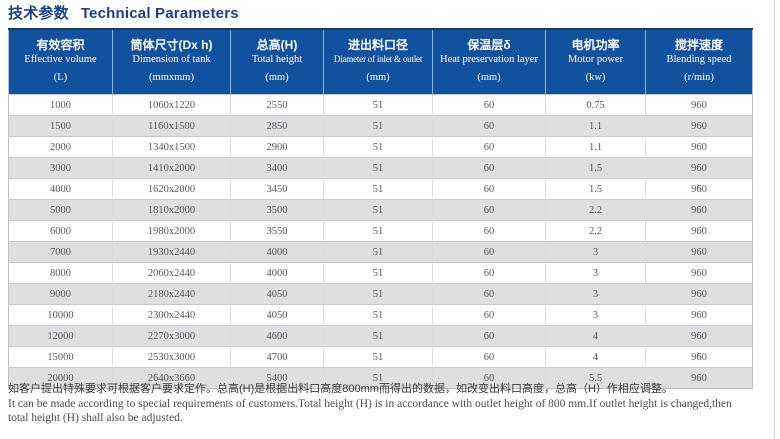  Describe the element at coordinates (95, 418) in the screenshot. I see `footer-note-en-line2: total height (H) shall also be adjusted.` at that location.